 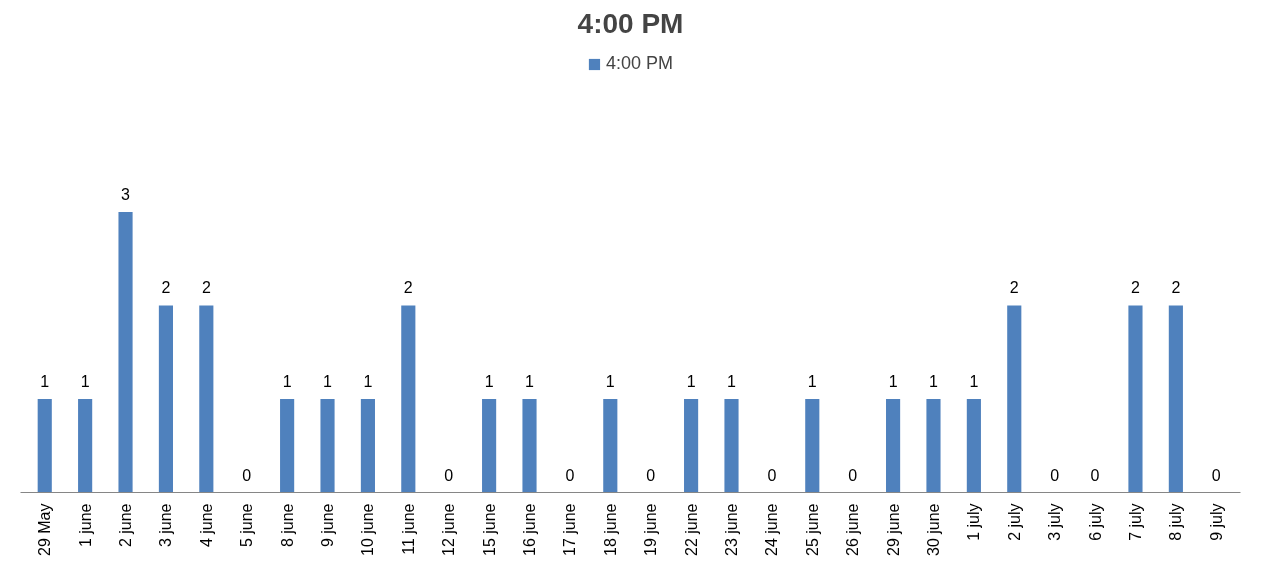 I want to click on x-tick-label: 15 june, so click(x=489, y=529).